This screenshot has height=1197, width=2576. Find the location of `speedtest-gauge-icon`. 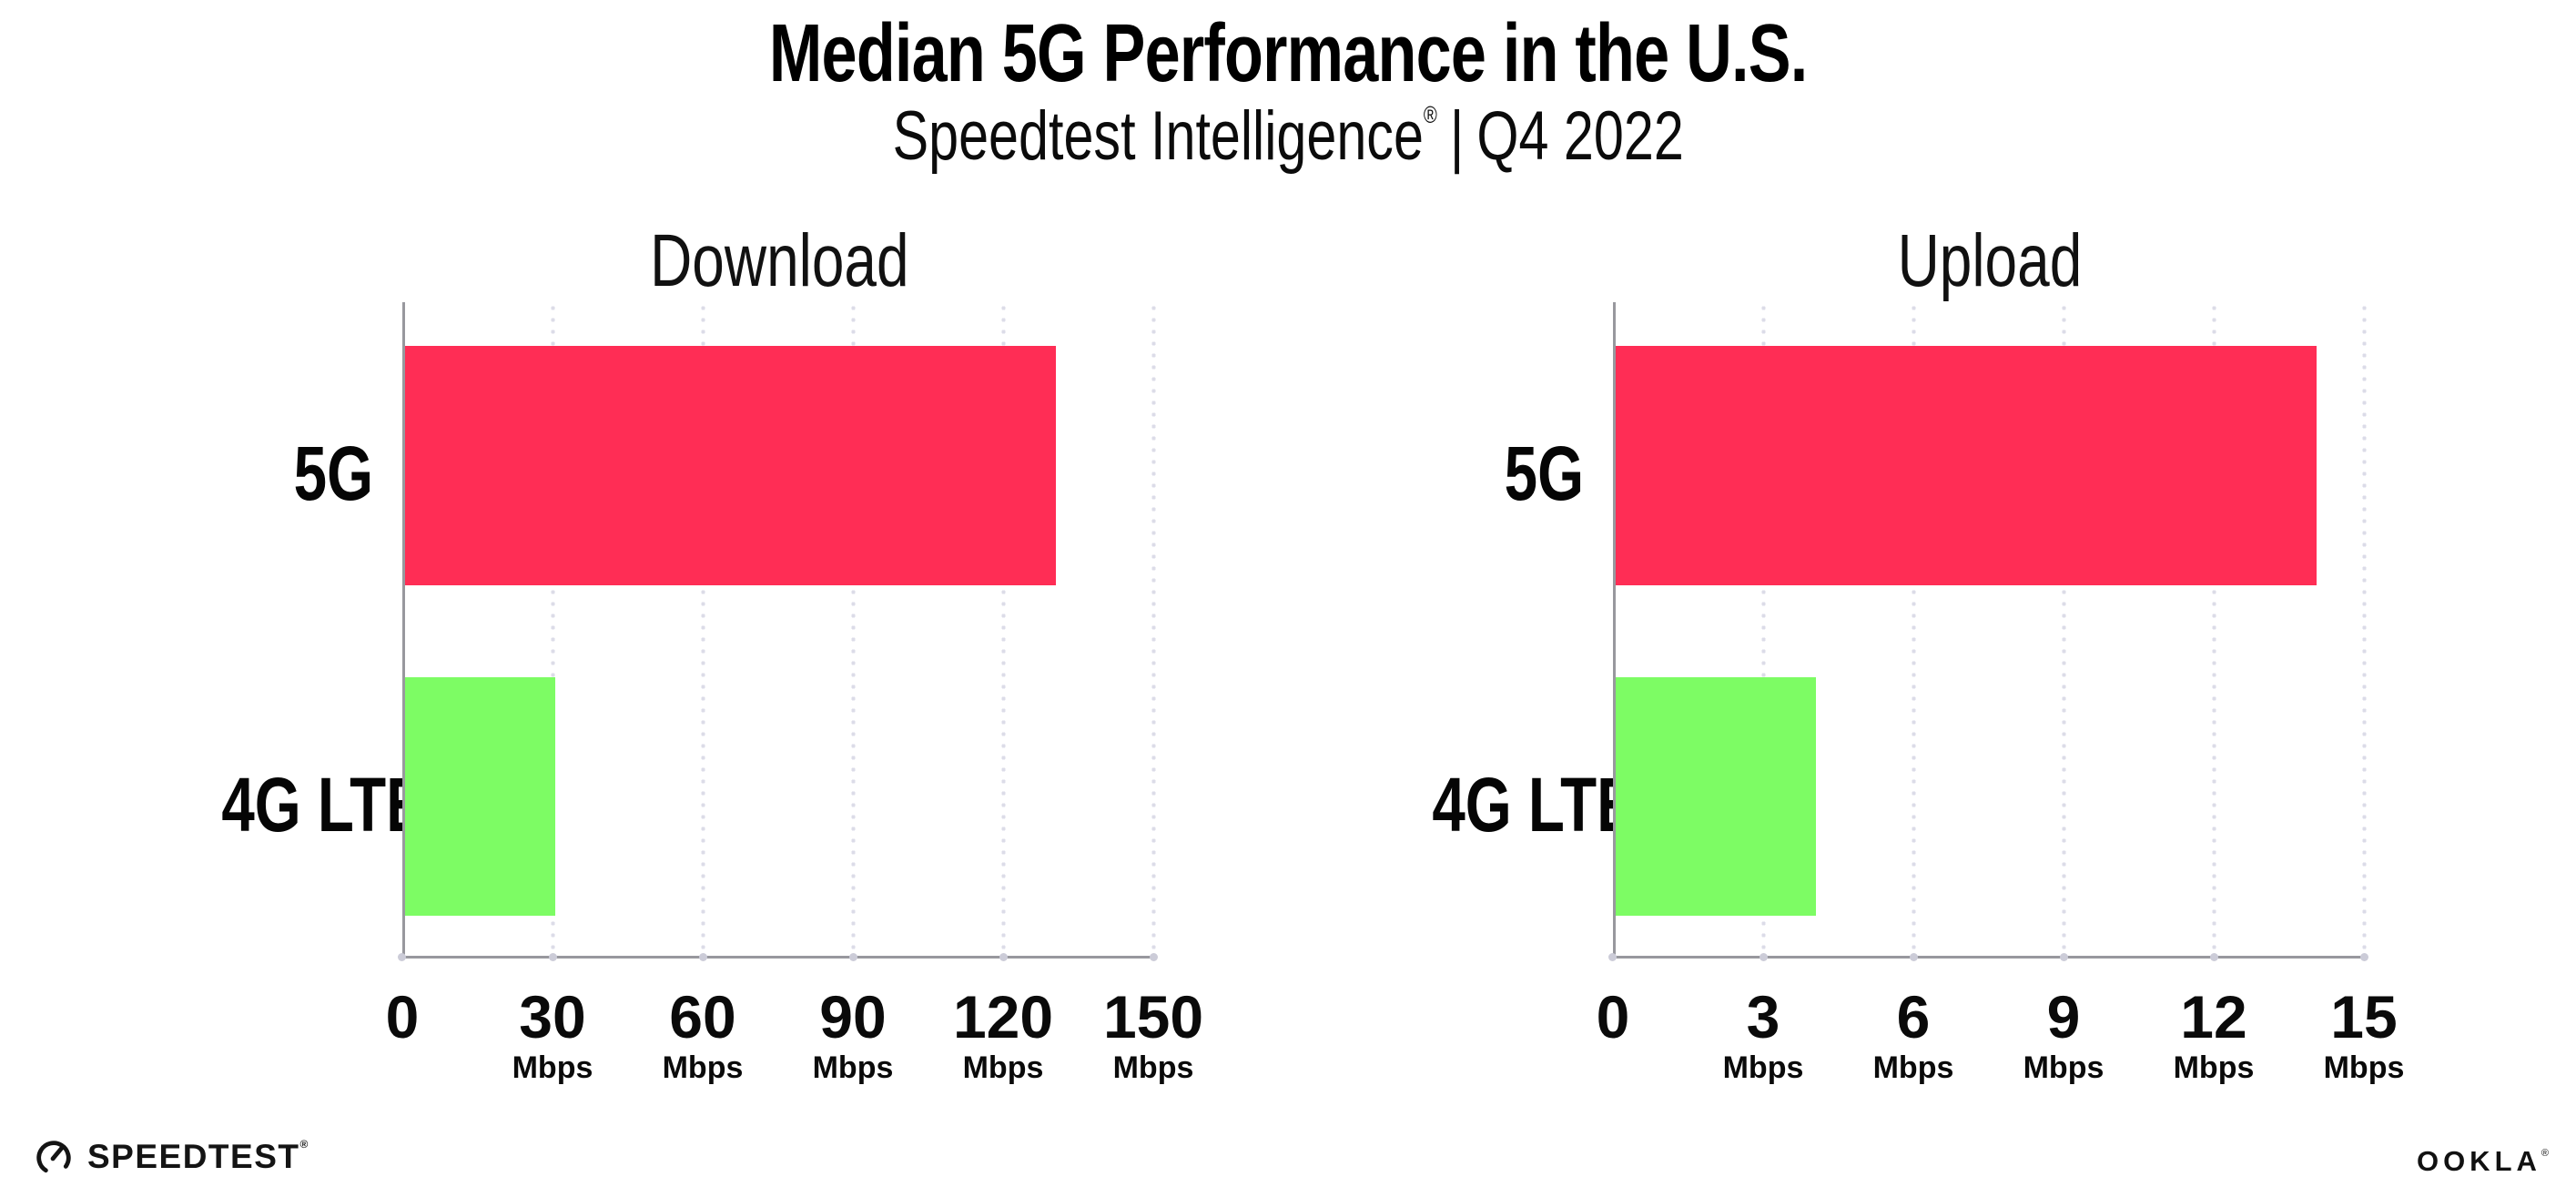

speedtest-gauge-icon is located at coordinates (54, 1157).